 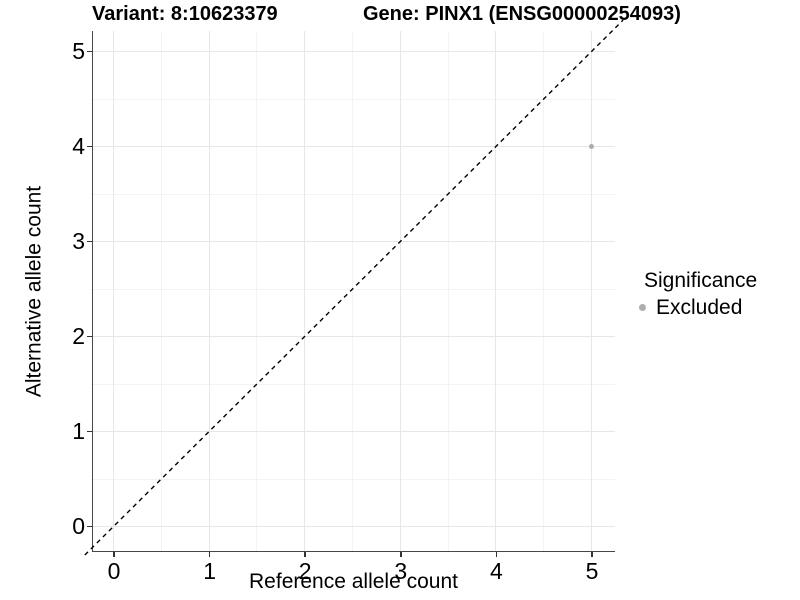 I want to click on legend-item-label: Excluded, so click(x=699, y=307).